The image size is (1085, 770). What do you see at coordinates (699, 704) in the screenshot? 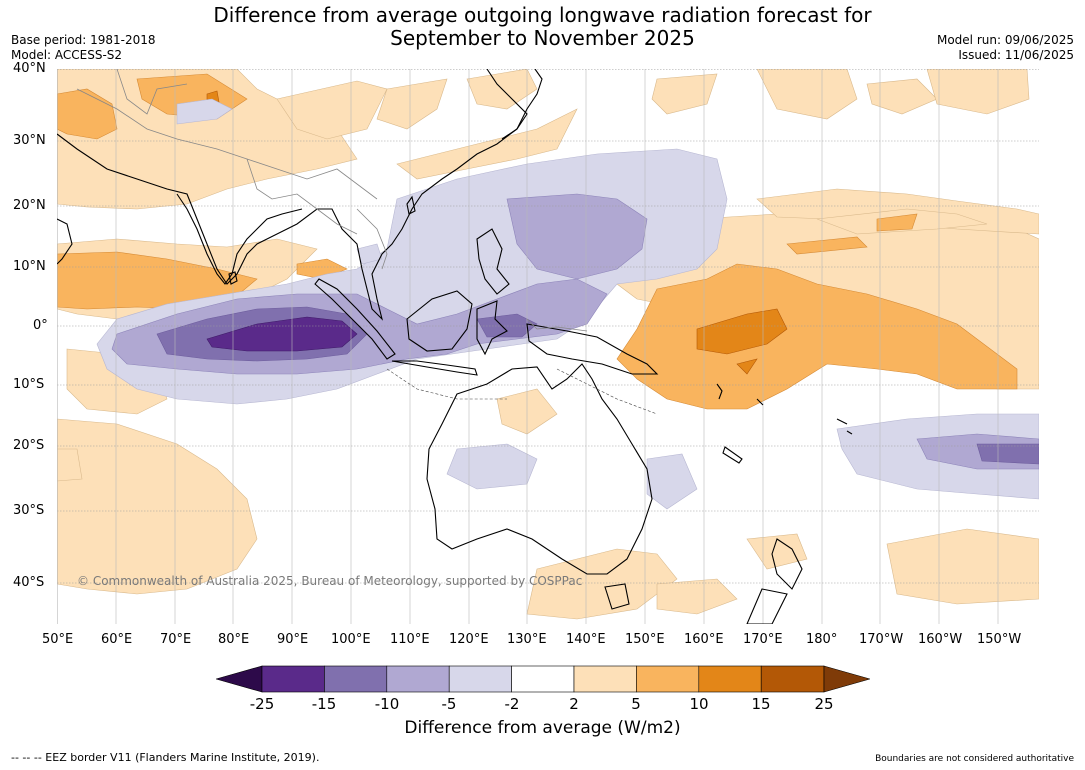
I see `colorbar-tick-7: 10` at bounding box center [699, 704].